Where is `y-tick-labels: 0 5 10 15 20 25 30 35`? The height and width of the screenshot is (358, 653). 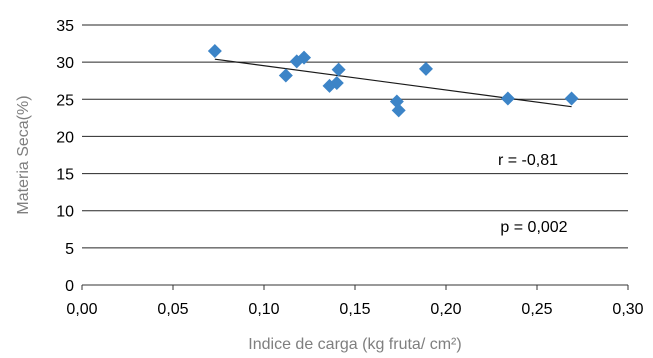 y-tick-labels: 0 5 10 15 20 25 30 35 is located at coordinates (65, 156).